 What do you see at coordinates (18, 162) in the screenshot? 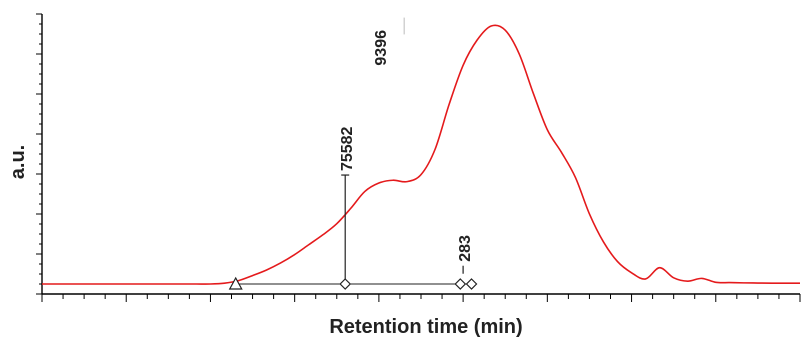
I see `y-axis-label: a.u.` at bounding box center [18, 162].